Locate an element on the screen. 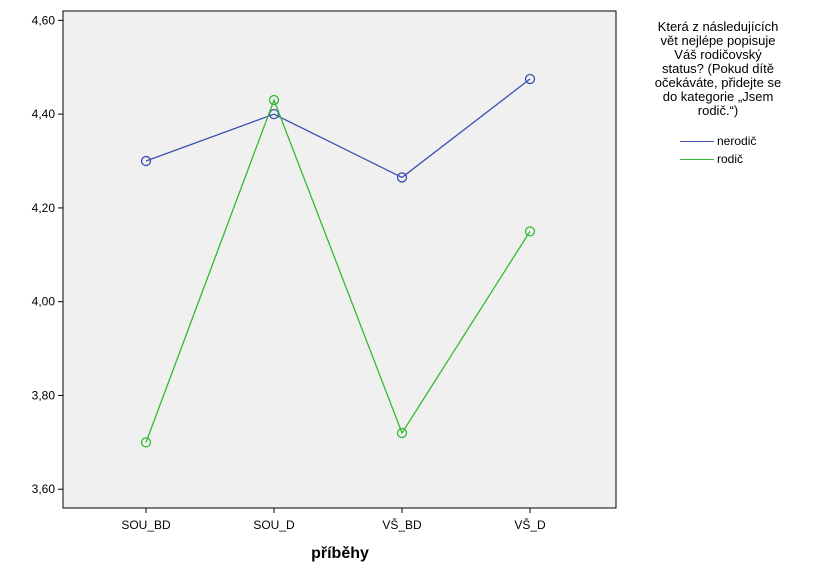  x-tick-label: SOU_D is located at coordinates (274, 525).